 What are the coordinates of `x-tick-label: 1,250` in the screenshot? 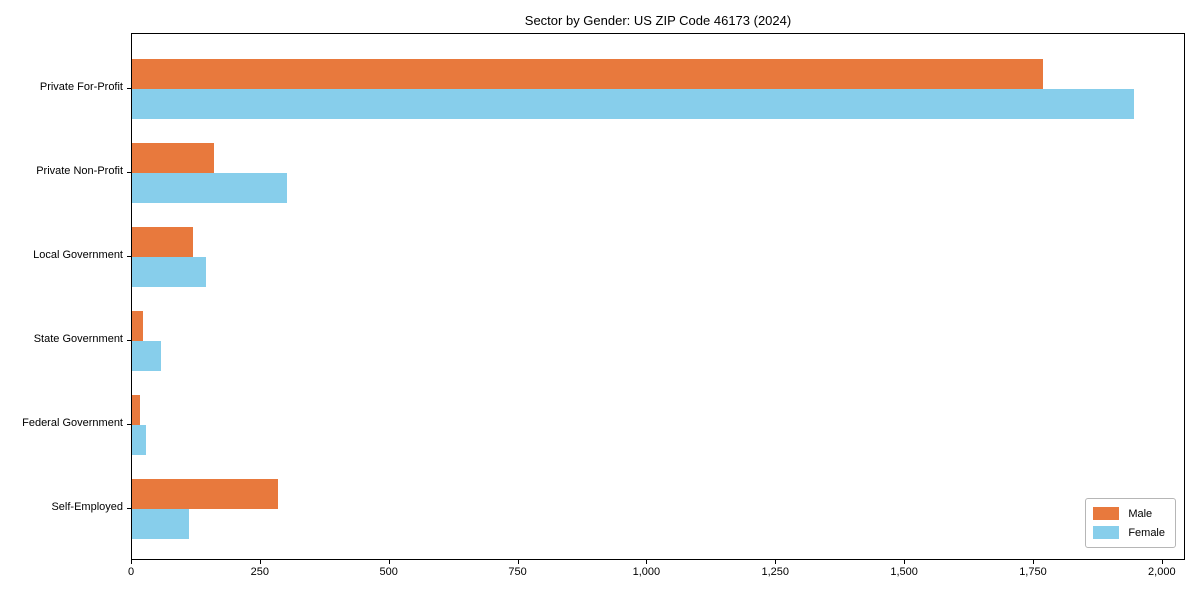 It's located at (775, 572).